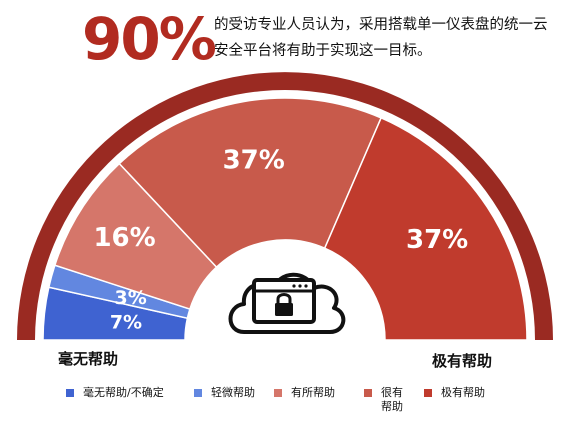 The width and height of the screenshot is (570, 425). I want to click on segment-value-label: 3%, so click(131, 298).